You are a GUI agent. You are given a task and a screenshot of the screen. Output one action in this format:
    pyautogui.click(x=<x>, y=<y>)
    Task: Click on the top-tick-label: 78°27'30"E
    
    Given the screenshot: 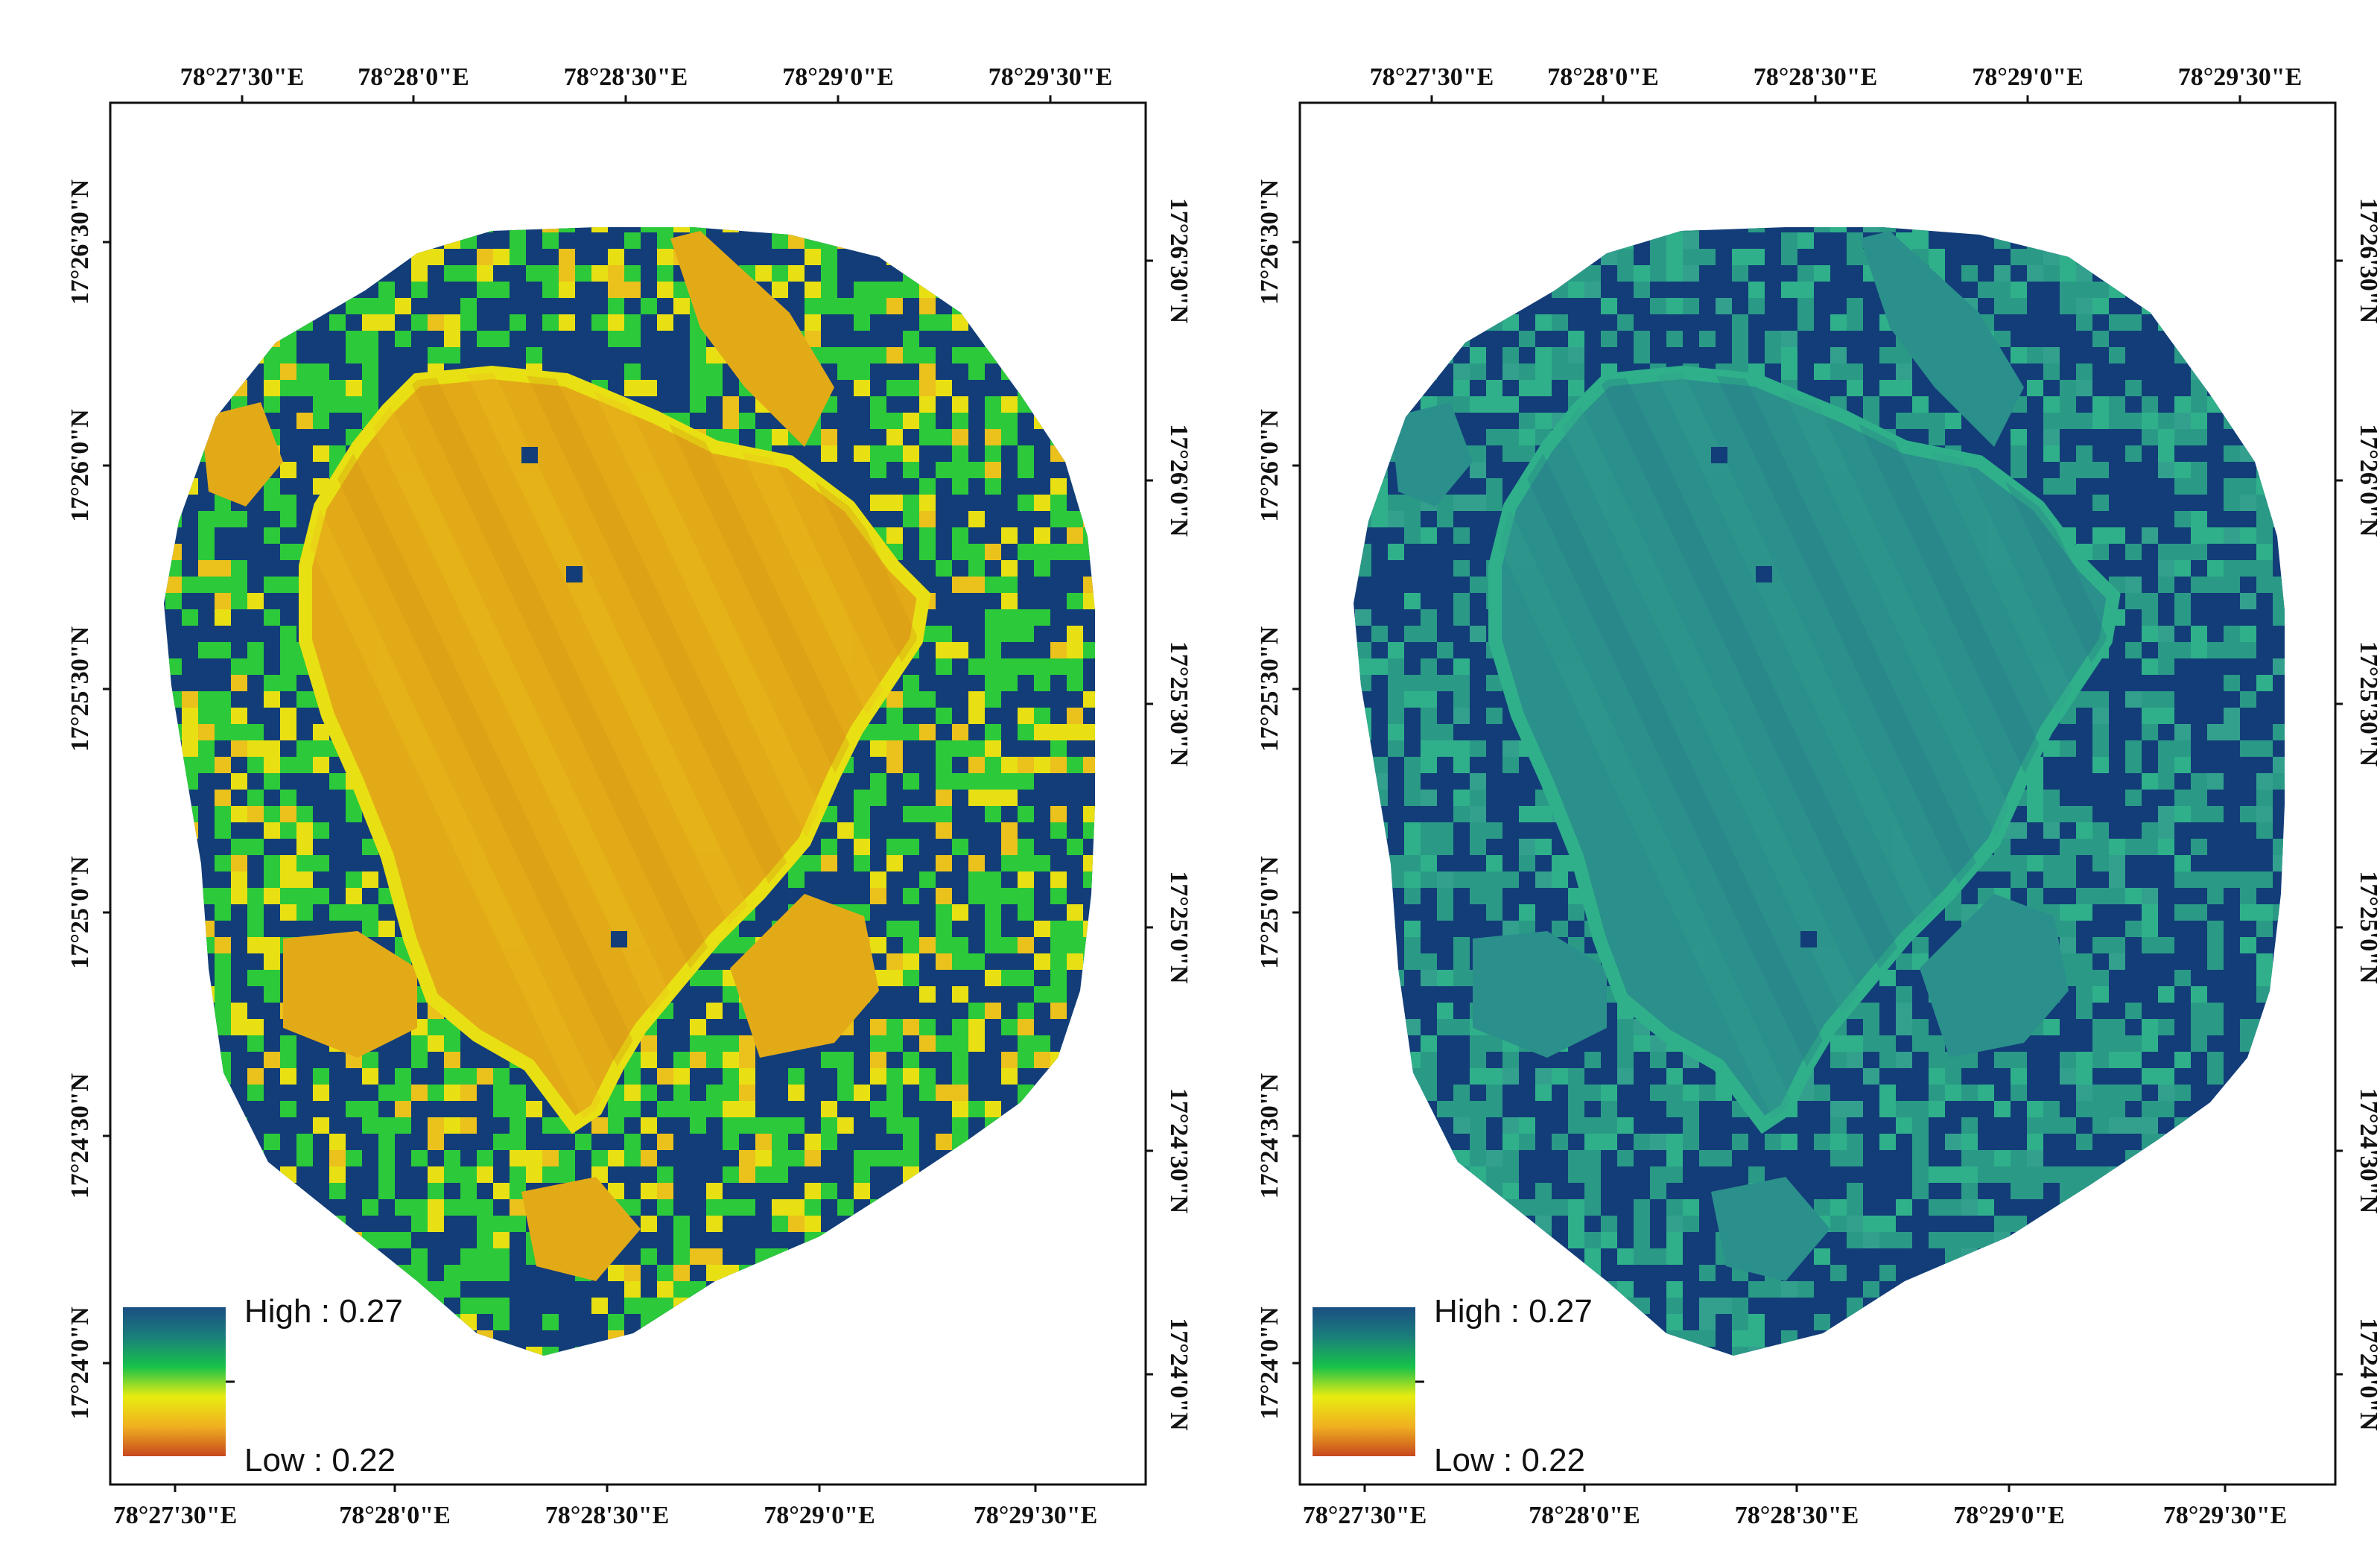 What is the action you would take?
    pyautogui.click(x=242, y=77)
    